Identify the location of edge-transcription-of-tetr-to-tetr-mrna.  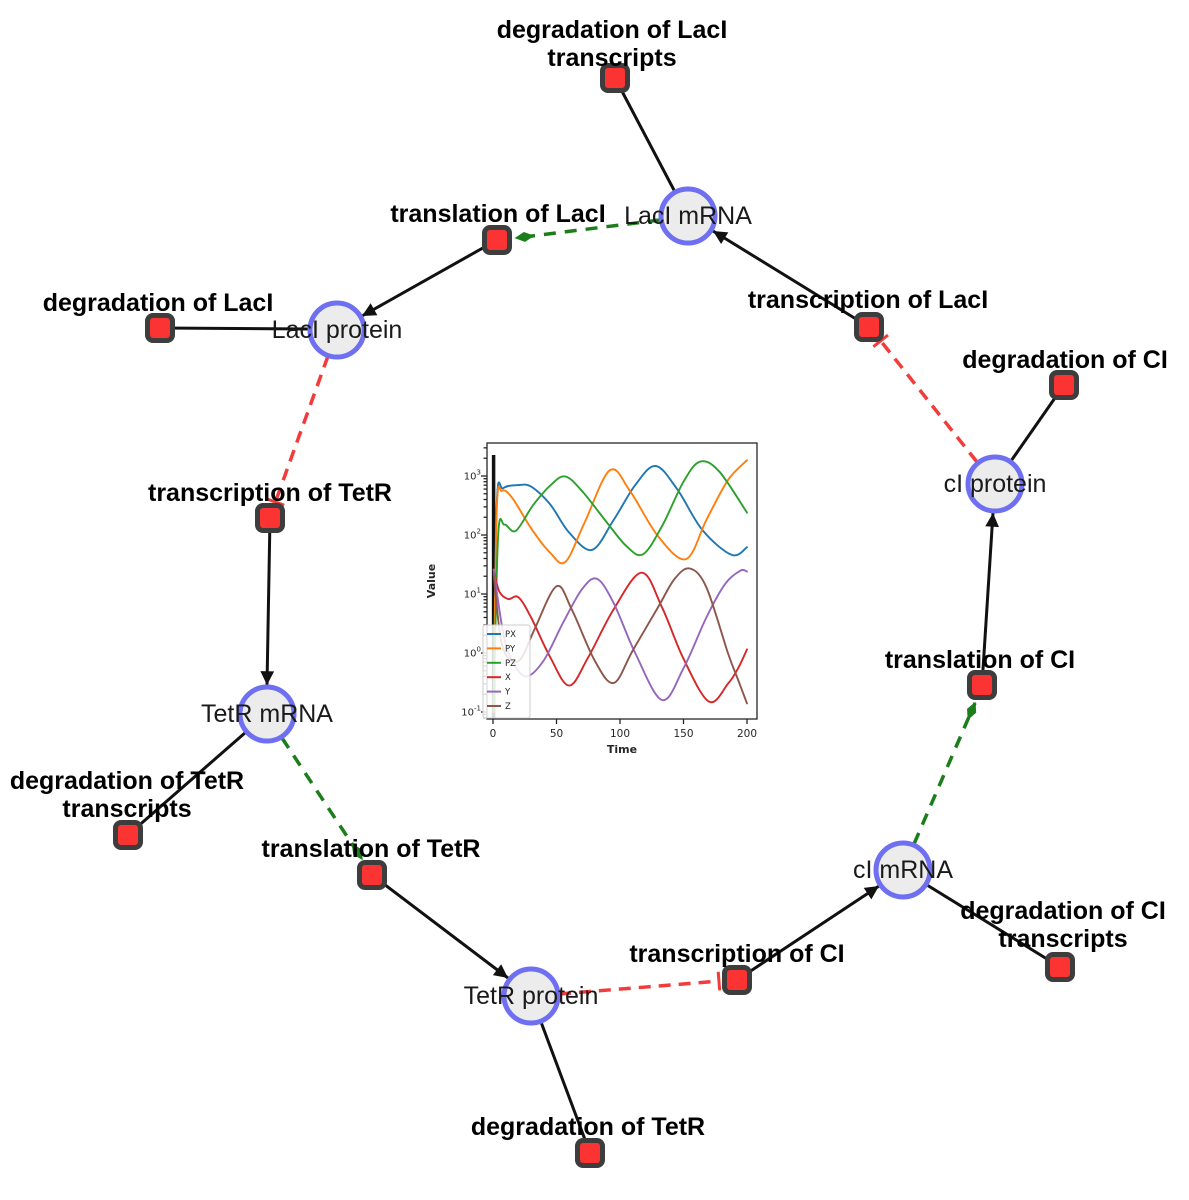
(267, 601).